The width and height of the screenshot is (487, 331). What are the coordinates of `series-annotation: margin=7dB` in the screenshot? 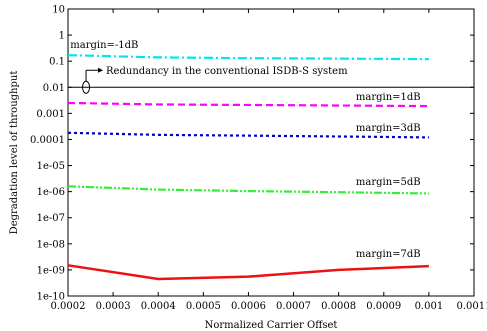 It's located at (388, 254).